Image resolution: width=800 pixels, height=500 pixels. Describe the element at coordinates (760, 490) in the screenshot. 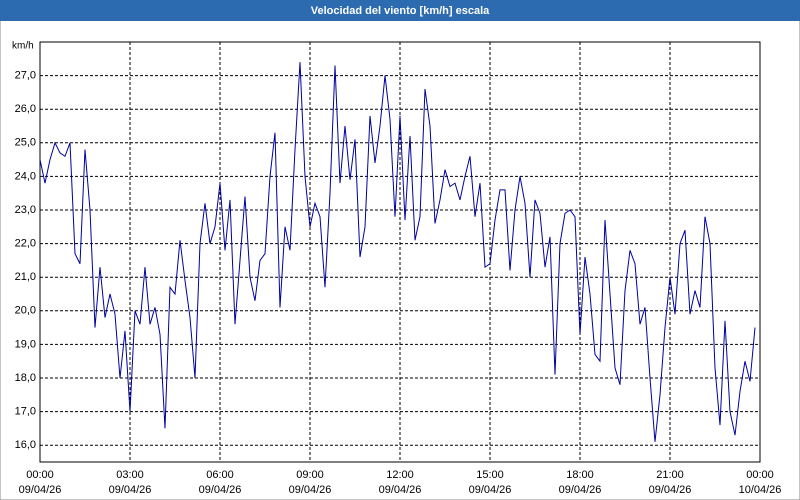

I see `x-tick-date: 10/04/26` at that location.